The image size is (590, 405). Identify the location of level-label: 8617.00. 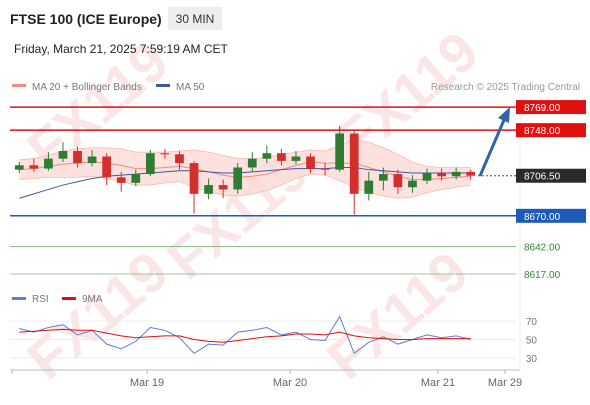
(542, 275).